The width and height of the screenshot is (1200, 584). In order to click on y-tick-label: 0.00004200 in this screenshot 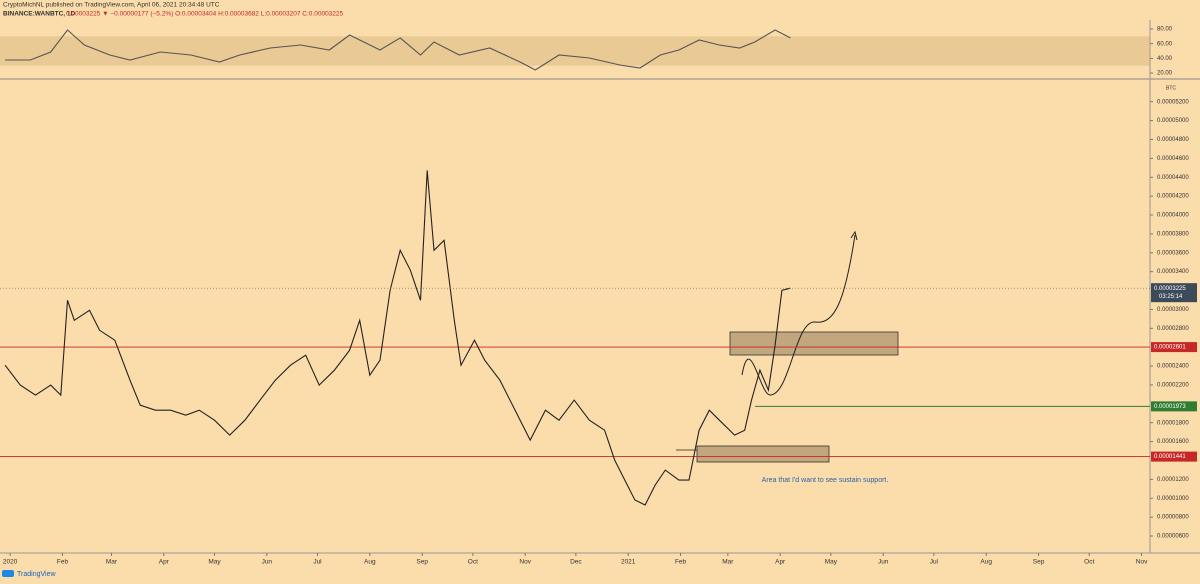, I will do `click(1173, 197)`.